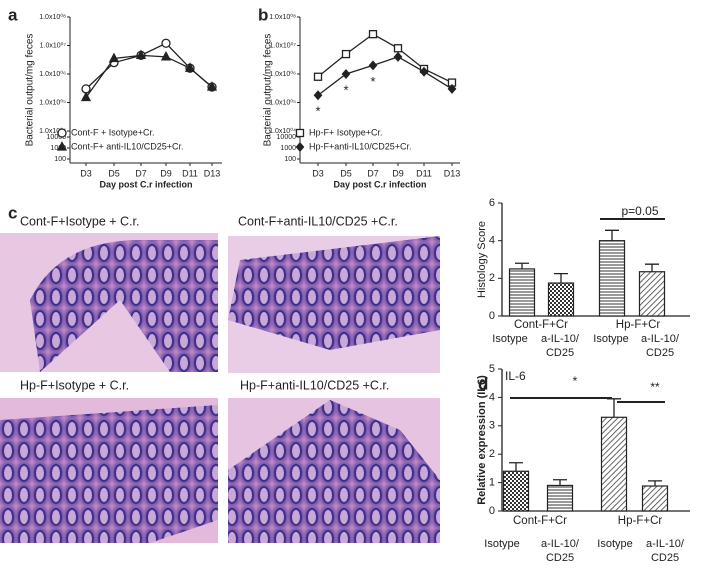 This screenshot has height=574, width=704. What do you see at coordinates (483, 383) in the screenshot?
I see `panel-letter: d` at bounding box center [483, 383].